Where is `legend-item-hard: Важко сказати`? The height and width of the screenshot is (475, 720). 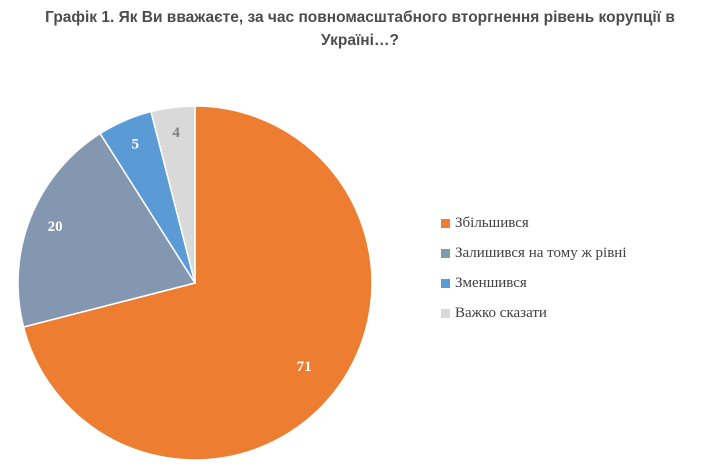 legend-item-hard: Важко сказати is located at coordinates (534, 313).